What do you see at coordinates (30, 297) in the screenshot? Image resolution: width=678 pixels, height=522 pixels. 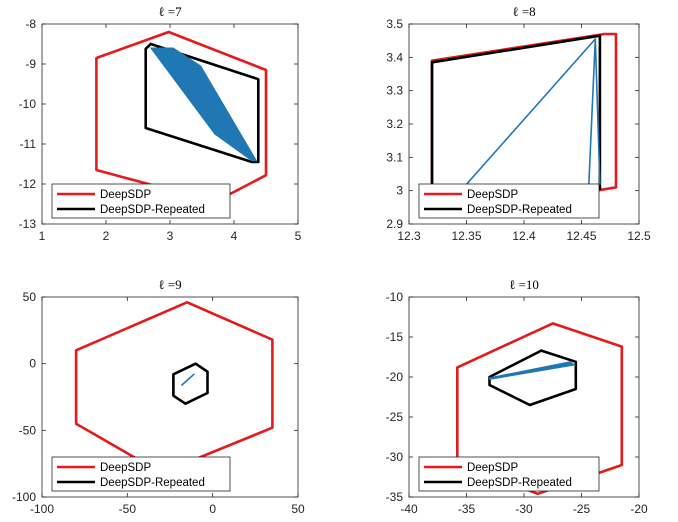 I see `y-tick-label: 50` at bounding box center [30, 297].